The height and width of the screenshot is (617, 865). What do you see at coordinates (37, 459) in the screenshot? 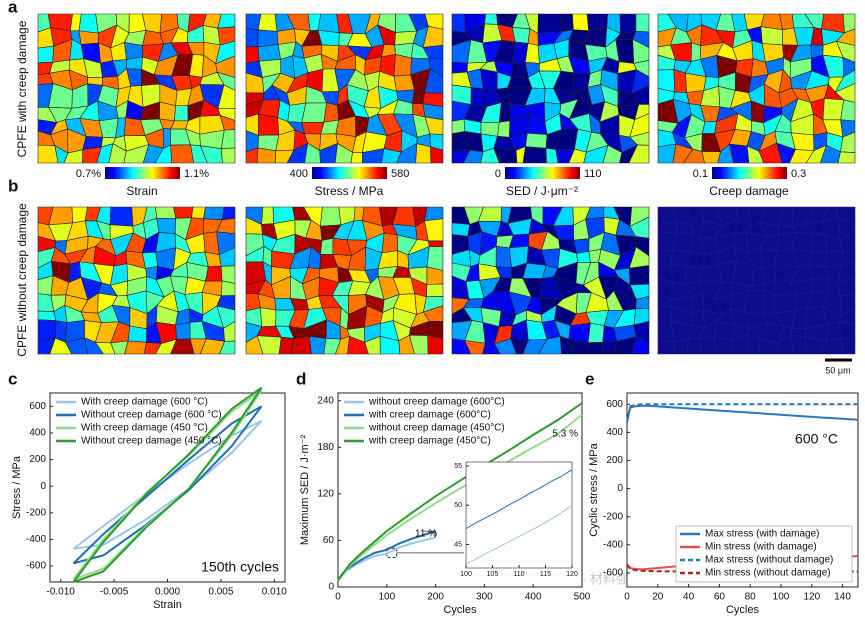
I see `y-tick-label: 200` at bounding box center [37, 459].